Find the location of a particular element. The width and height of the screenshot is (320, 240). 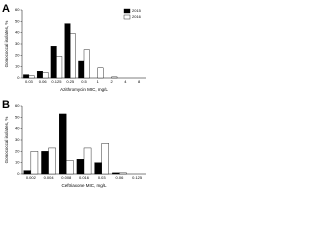

x-tick-label: 4 is located at coordinates (125, 81).